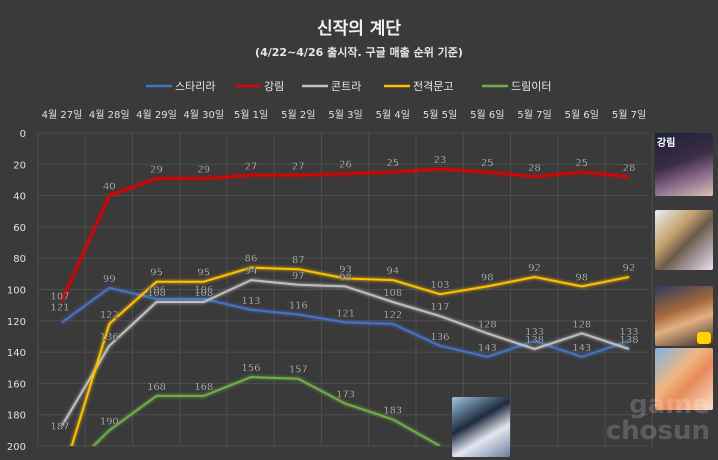 Image resolution: width=718 pixels, height=460 pixels. What do you see at coordinates (393, 115) in the screenshot?
I see `x-tick-label: 5월 4일` at bounding box center [393, 115].